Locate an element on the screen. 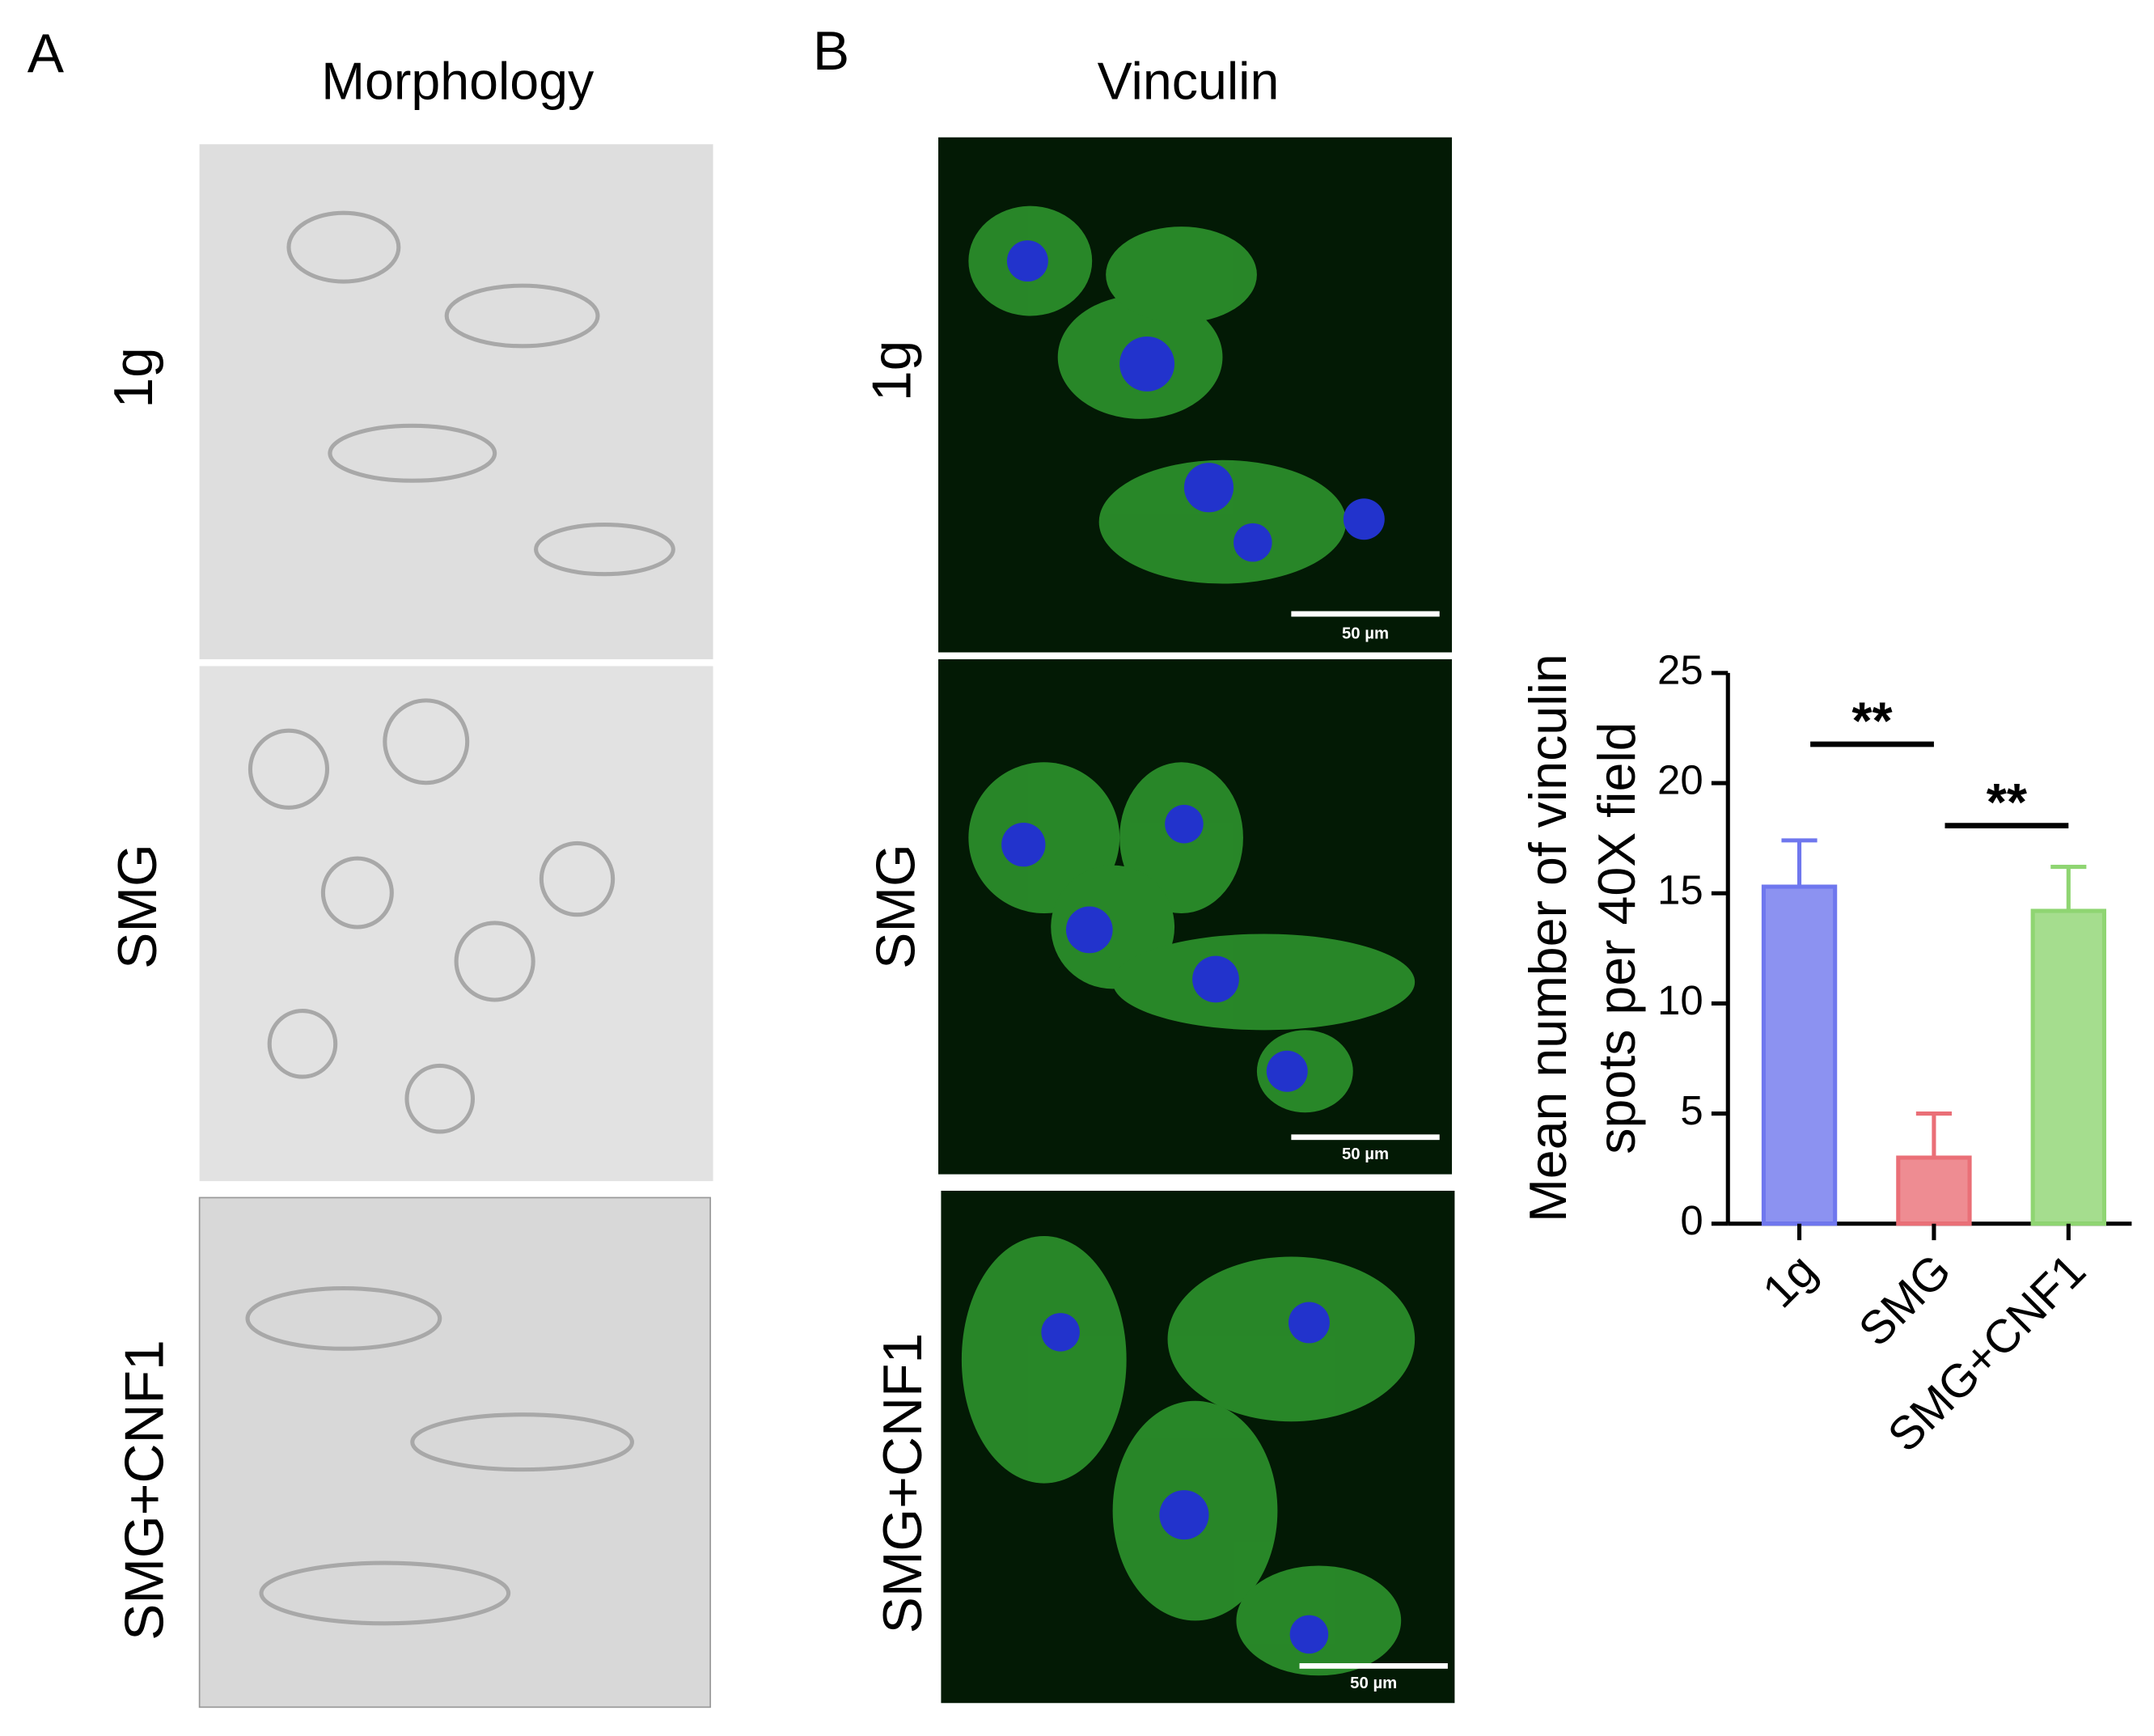 Image resolution: width=2154 pixels, height=1736 pixels. scale-bars is located at coordinates (1369, 1140).